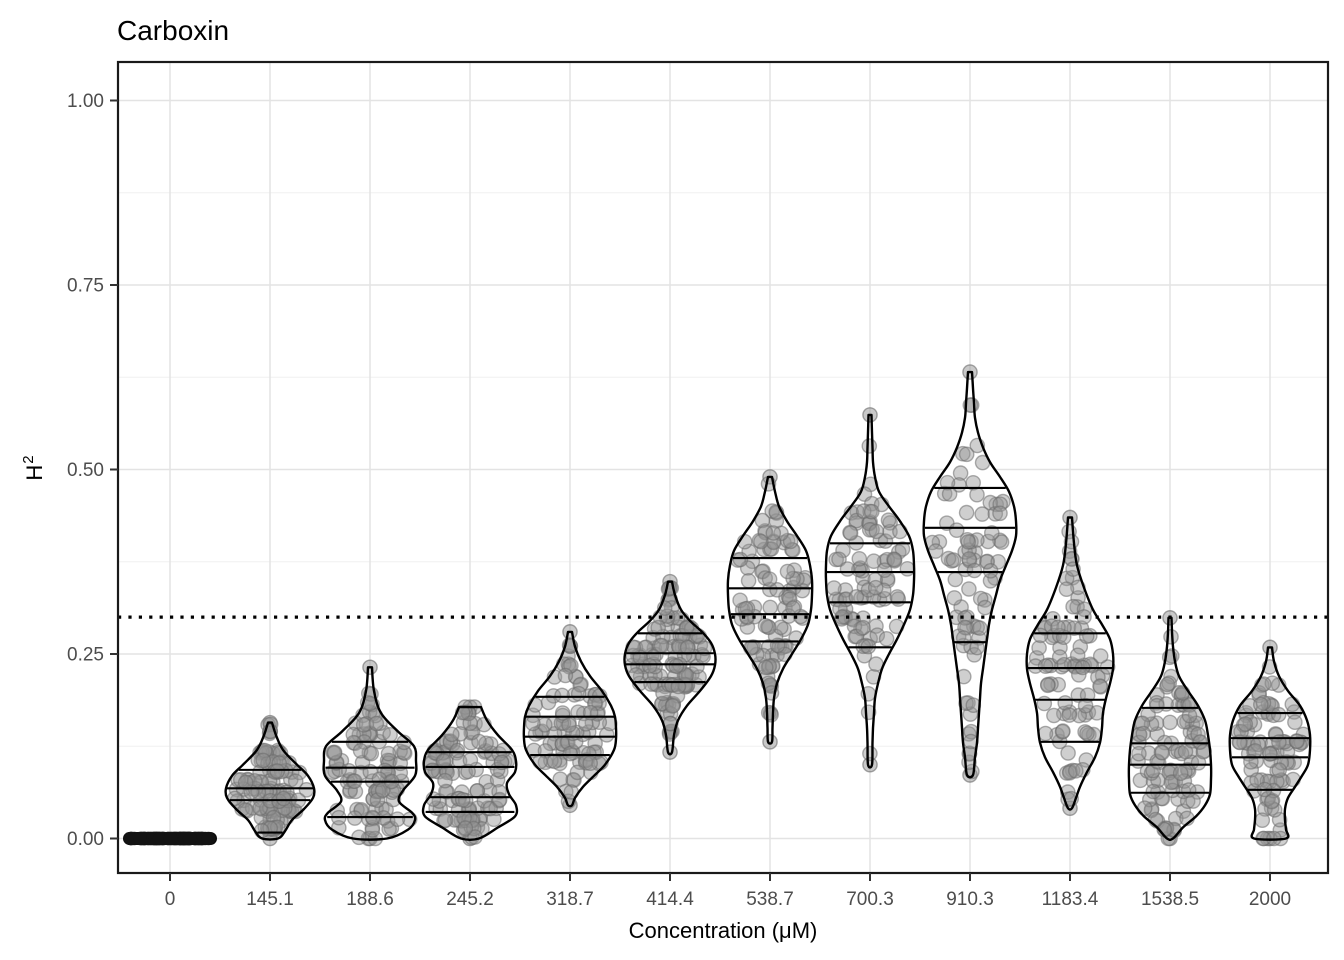 Image resolution: width=1344 pixels, height=960 pixels. Describe the element at coordinates (1170, 899) in the screenshot. I see `x-tick-label: 1538.5` at that location.